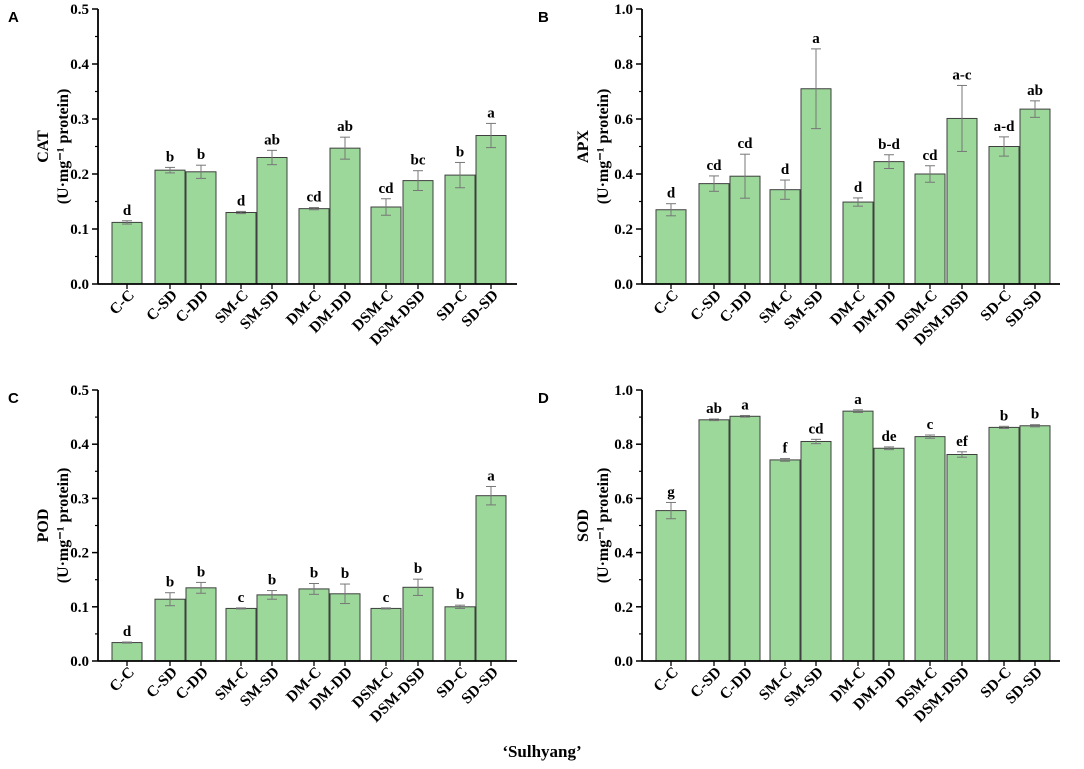 The width and height of the screenshot is (1084, 769). Describe the element at coordinates (962, 442) in the screenshot. I see `significance-label: ef` at that location.